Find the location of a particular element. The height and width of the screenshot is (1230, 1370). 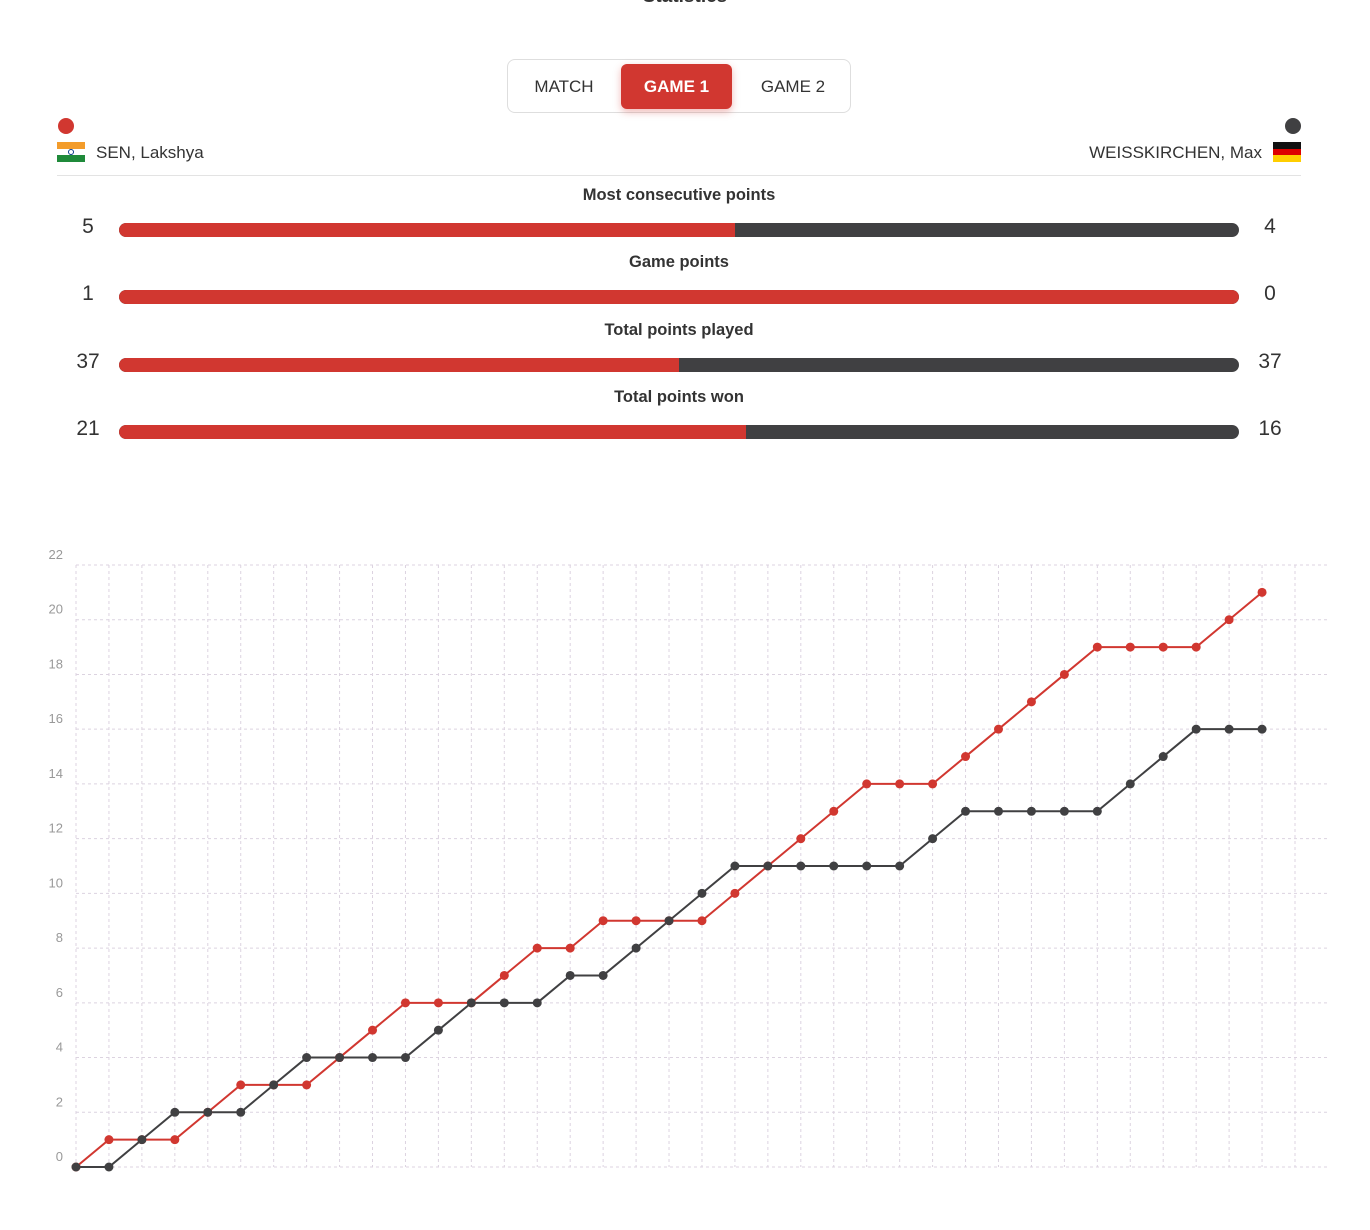

y-tick-label: 2 is located at coordinates (59, 1101).